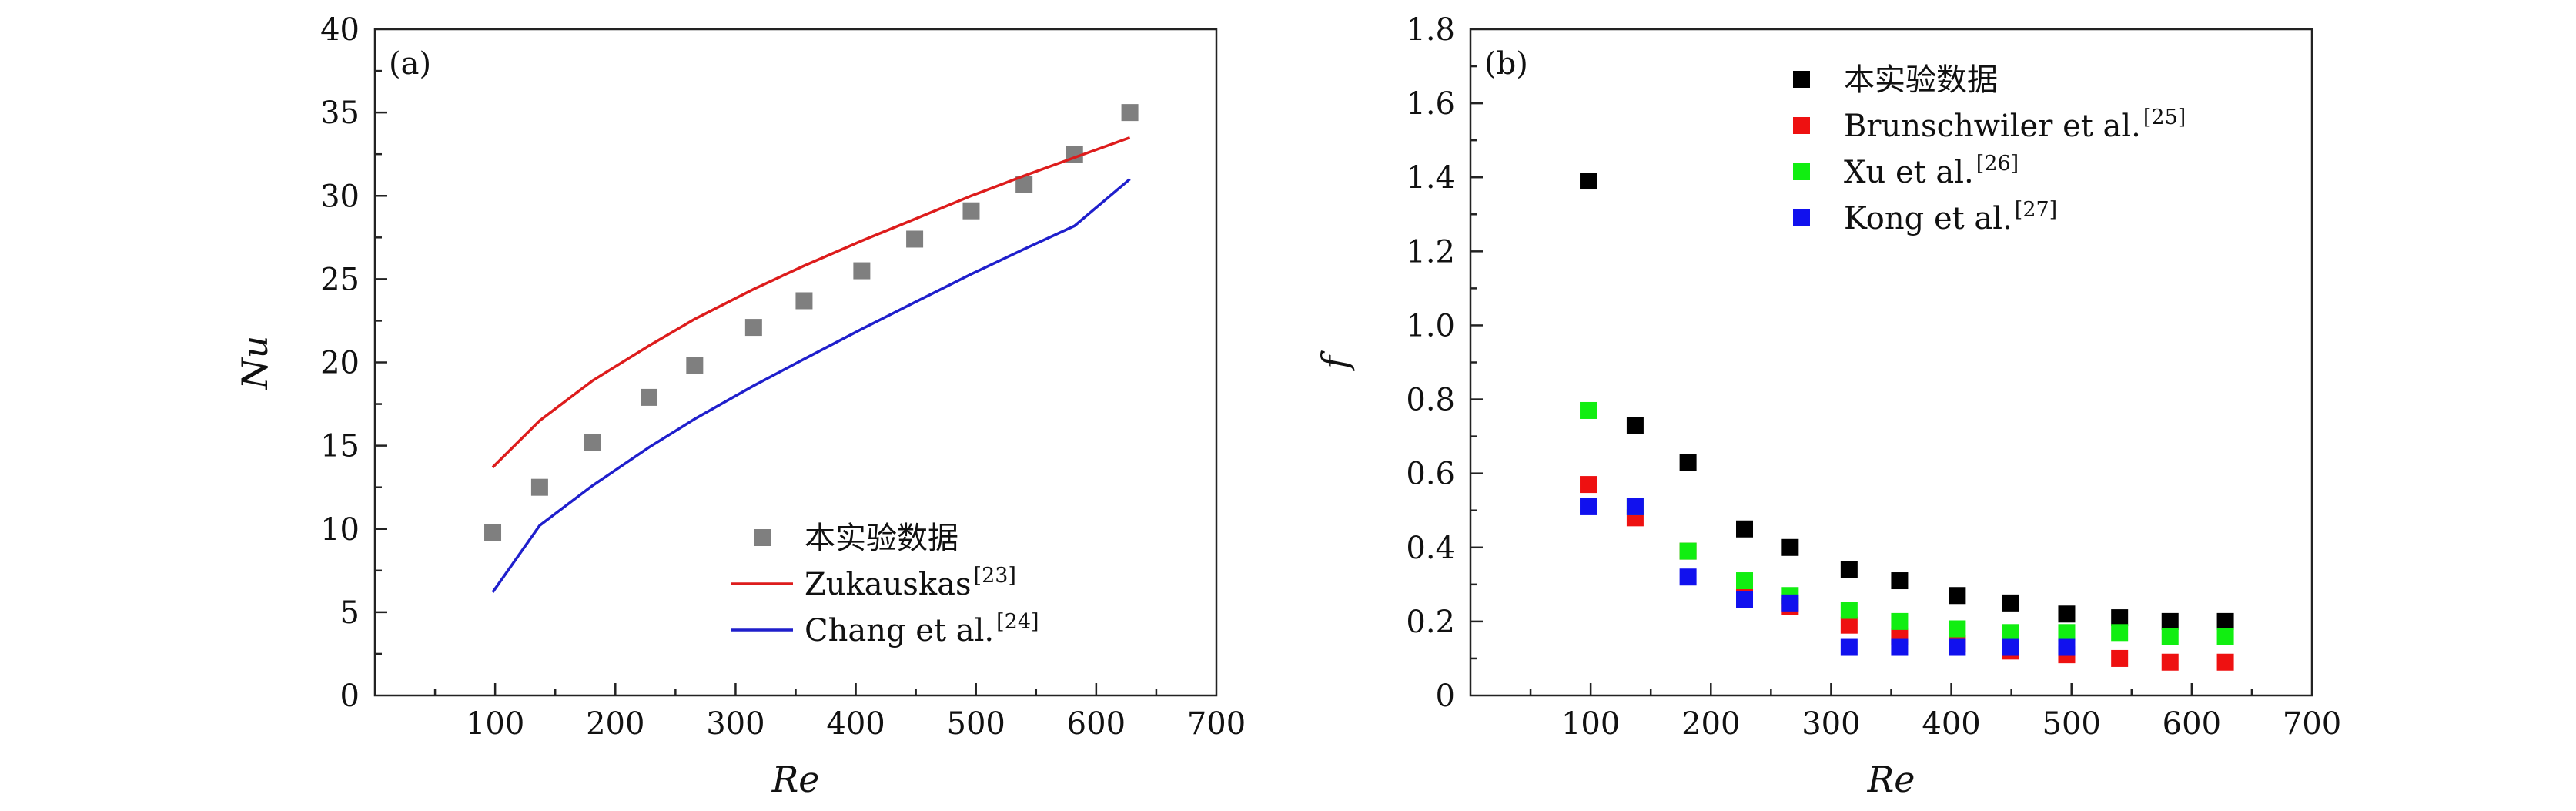 The width and height of the screenshot is (2576, 811). I want to click on x-axis-label: Re, so click(1891, 779).